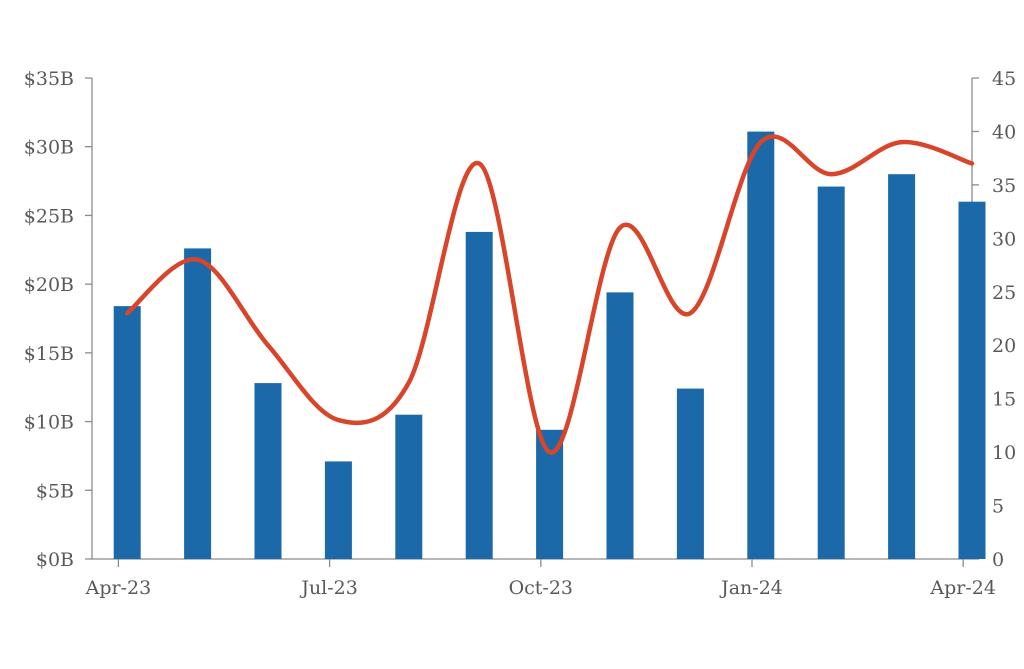 The image size is (1024, 669). Describe the element at coordinates (49, 285) in the screenshot. I see `y-left-tick-label: $20B` at that location.